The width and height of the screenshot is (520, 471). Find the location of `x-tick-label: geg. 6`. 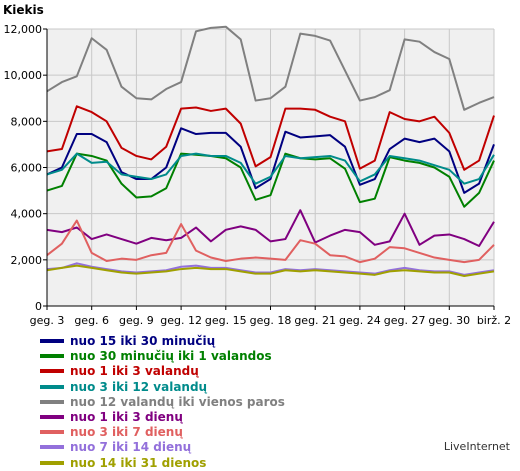

x-tick-label: geg. 6 is located at coordinates (91, 320).